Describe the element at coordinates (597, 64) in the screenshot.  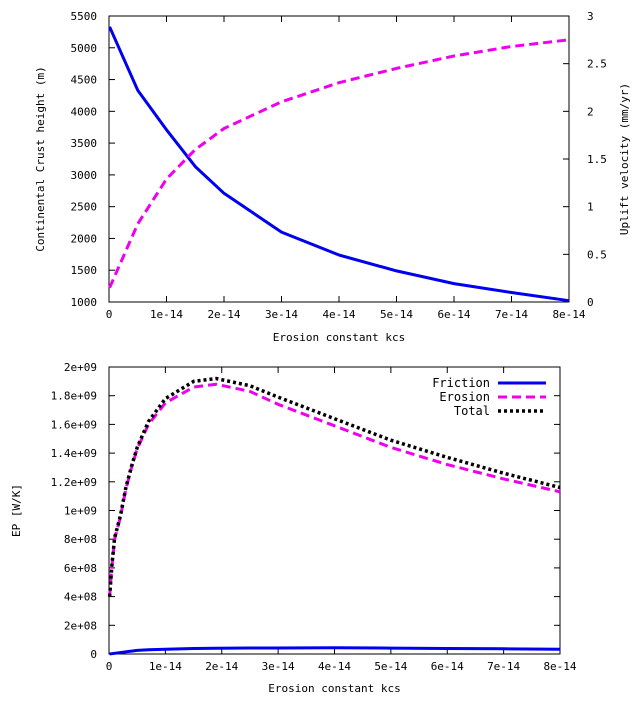
I see `y2-tick-label: 2.5` at that location.